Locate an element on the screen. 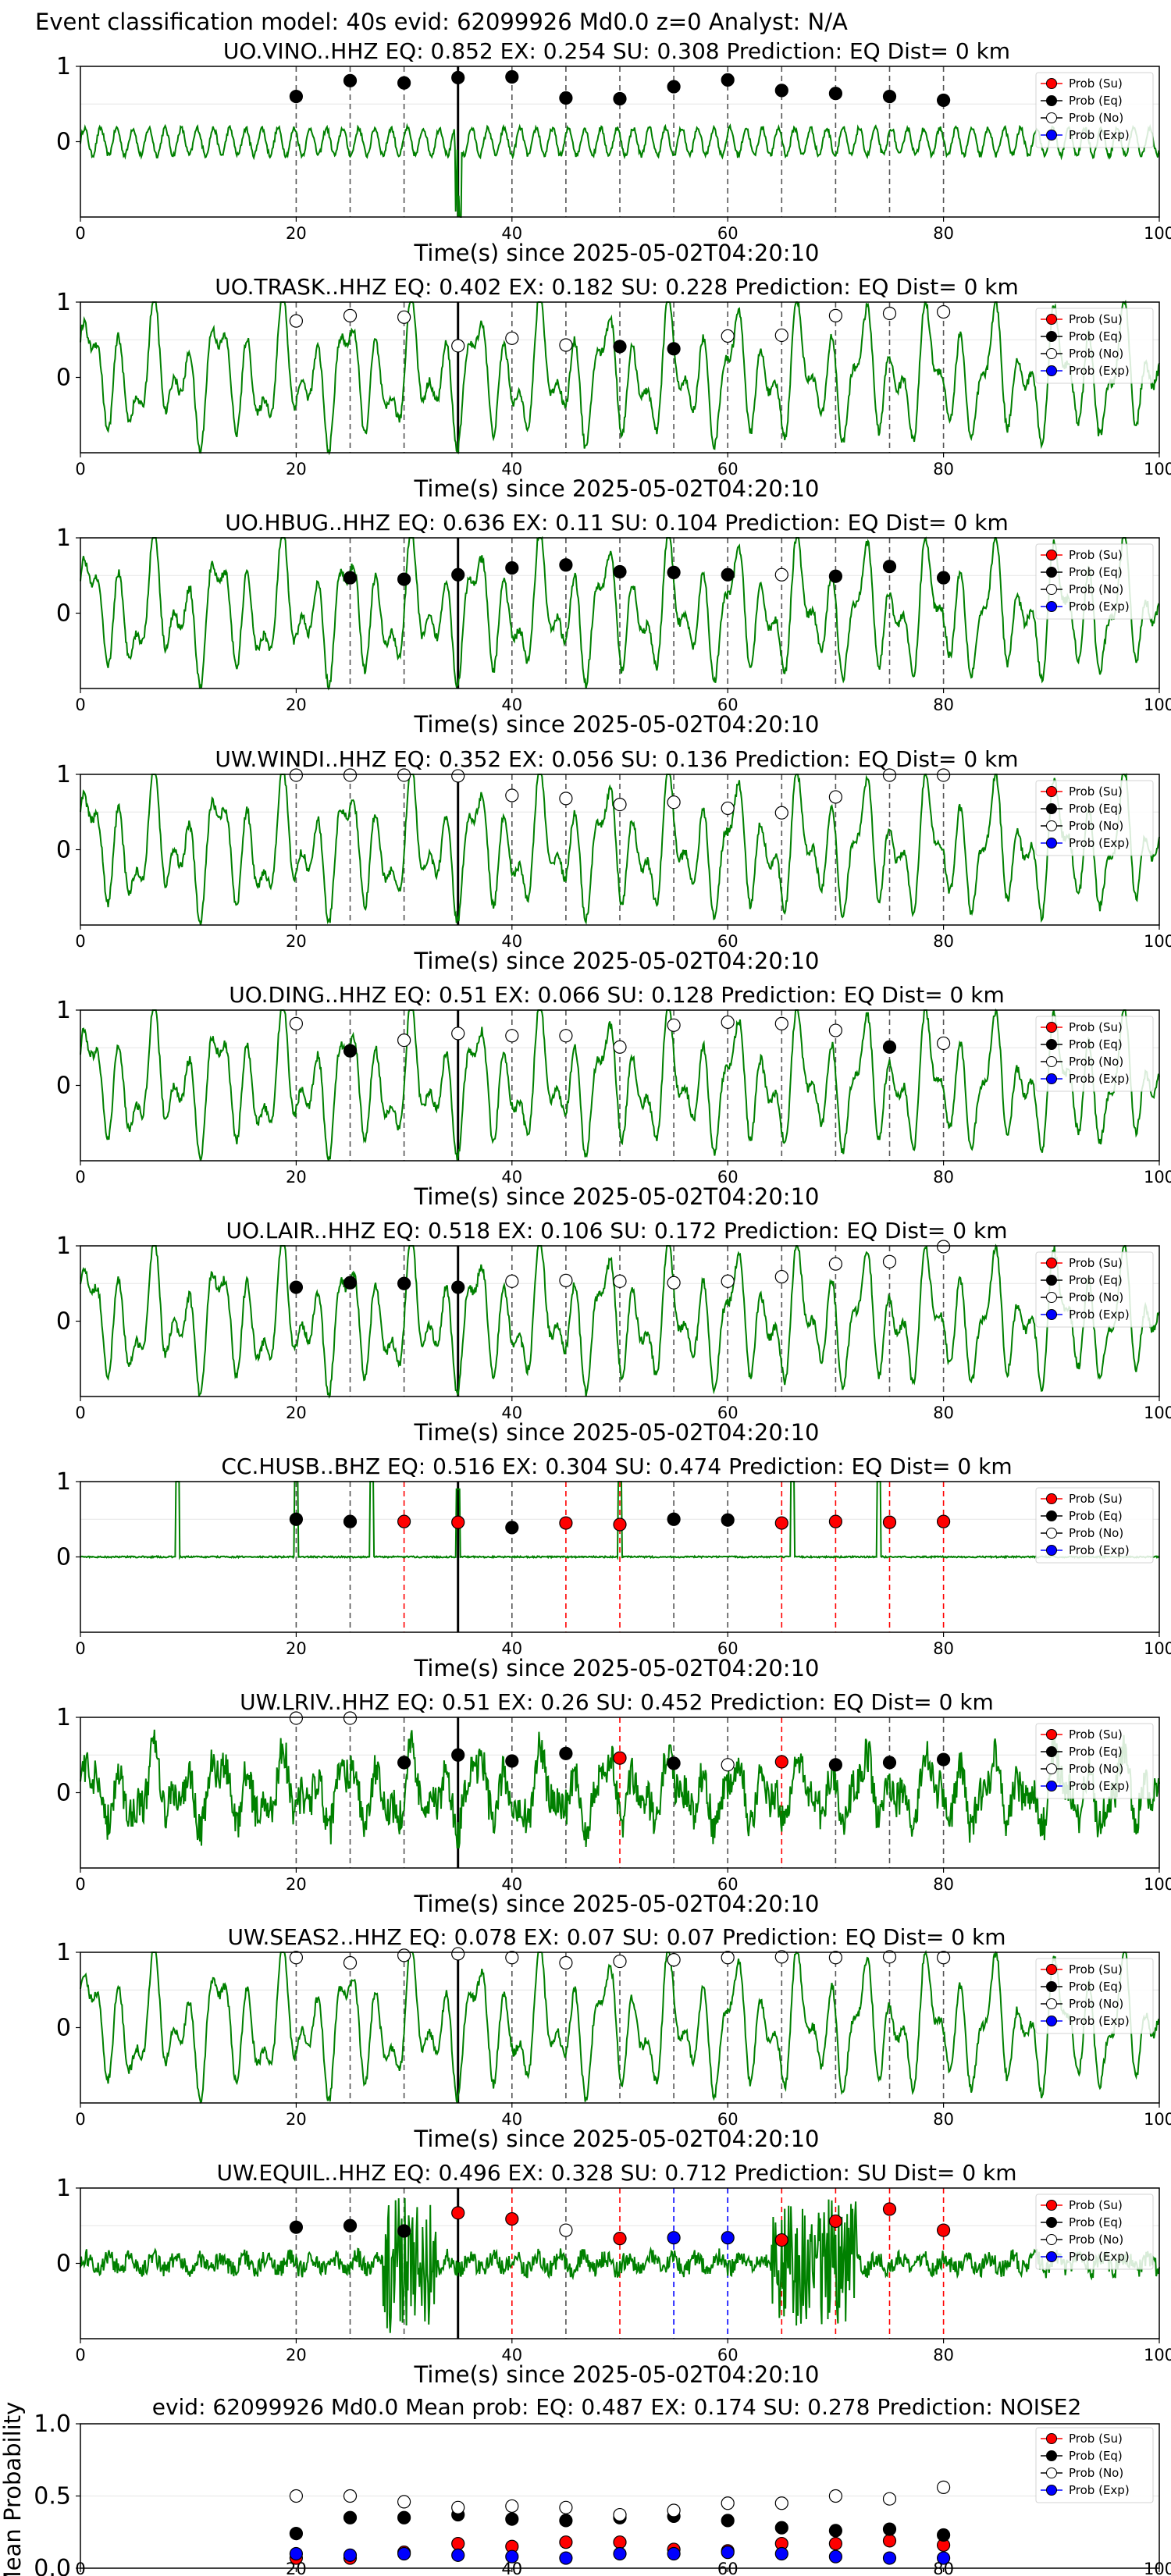 The image size is (1171, 2576). x-tick-label: 60 is located at coordinates (728, 1413).